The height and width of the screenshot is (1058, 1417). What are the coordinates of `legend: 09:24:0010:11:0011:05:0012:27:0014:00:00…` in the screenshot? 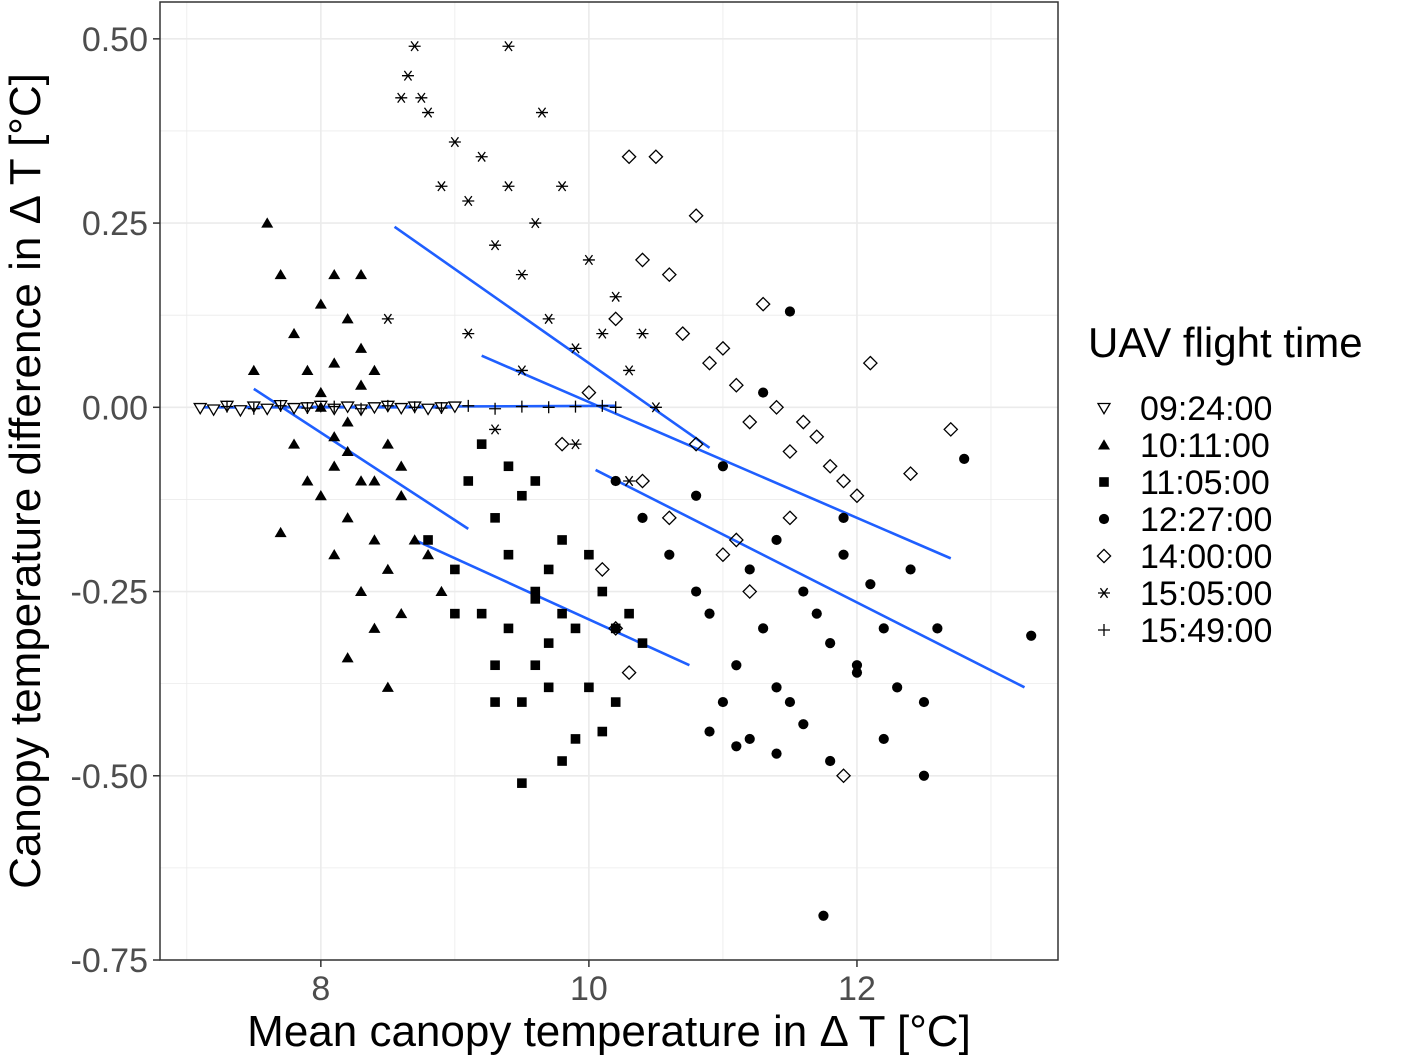 It's located at (1184, 520).